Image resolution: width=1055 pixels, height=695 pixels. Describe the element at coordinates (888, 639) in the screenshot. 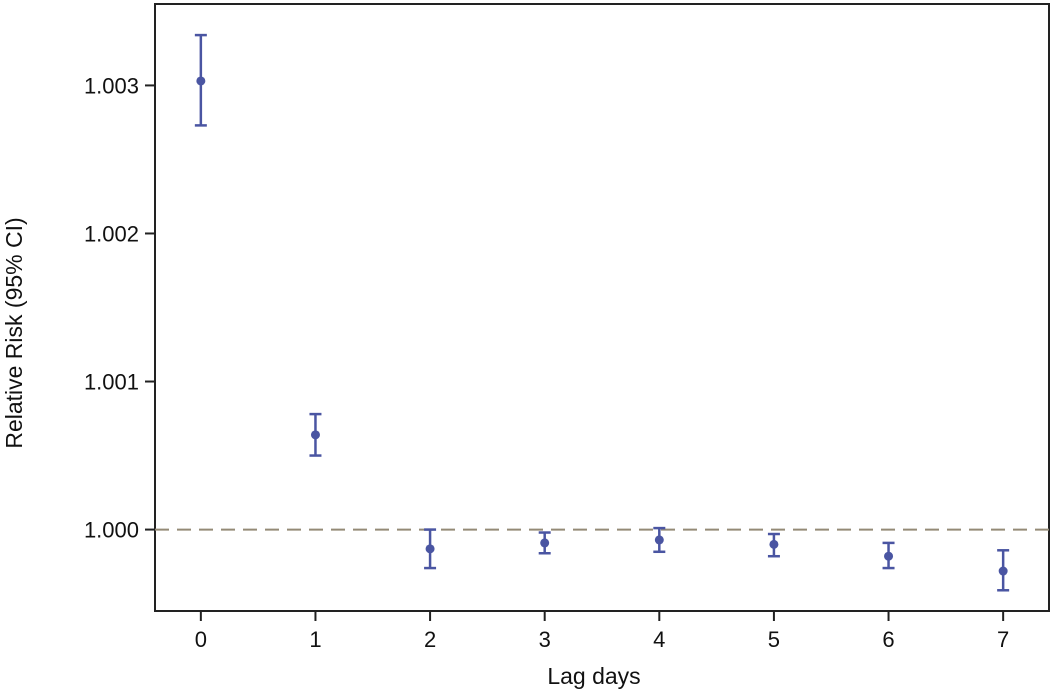

I see `x-tick-label: 6` at that location.